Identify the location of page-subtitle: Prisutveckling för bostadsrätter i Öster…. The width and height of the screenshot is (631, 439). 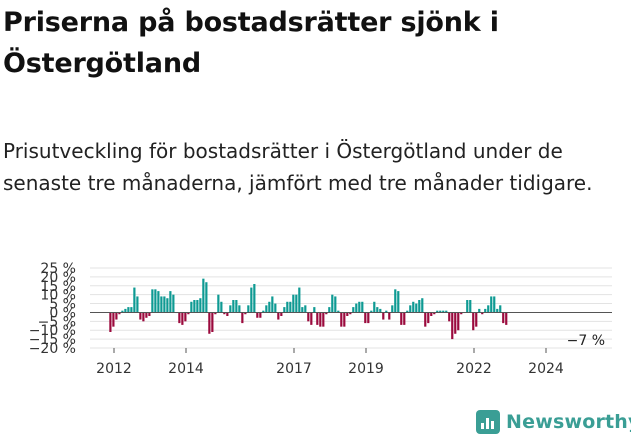
(298, 167).